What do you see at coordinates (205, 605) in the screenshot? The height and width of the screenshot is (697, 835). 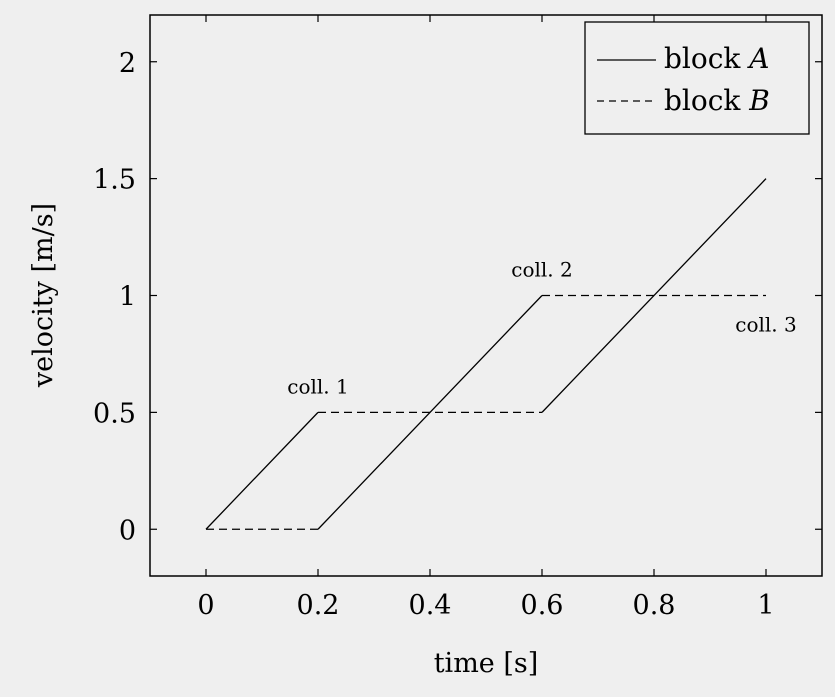 I see `x-tick-label: 0` at bounding box center [205, 605].